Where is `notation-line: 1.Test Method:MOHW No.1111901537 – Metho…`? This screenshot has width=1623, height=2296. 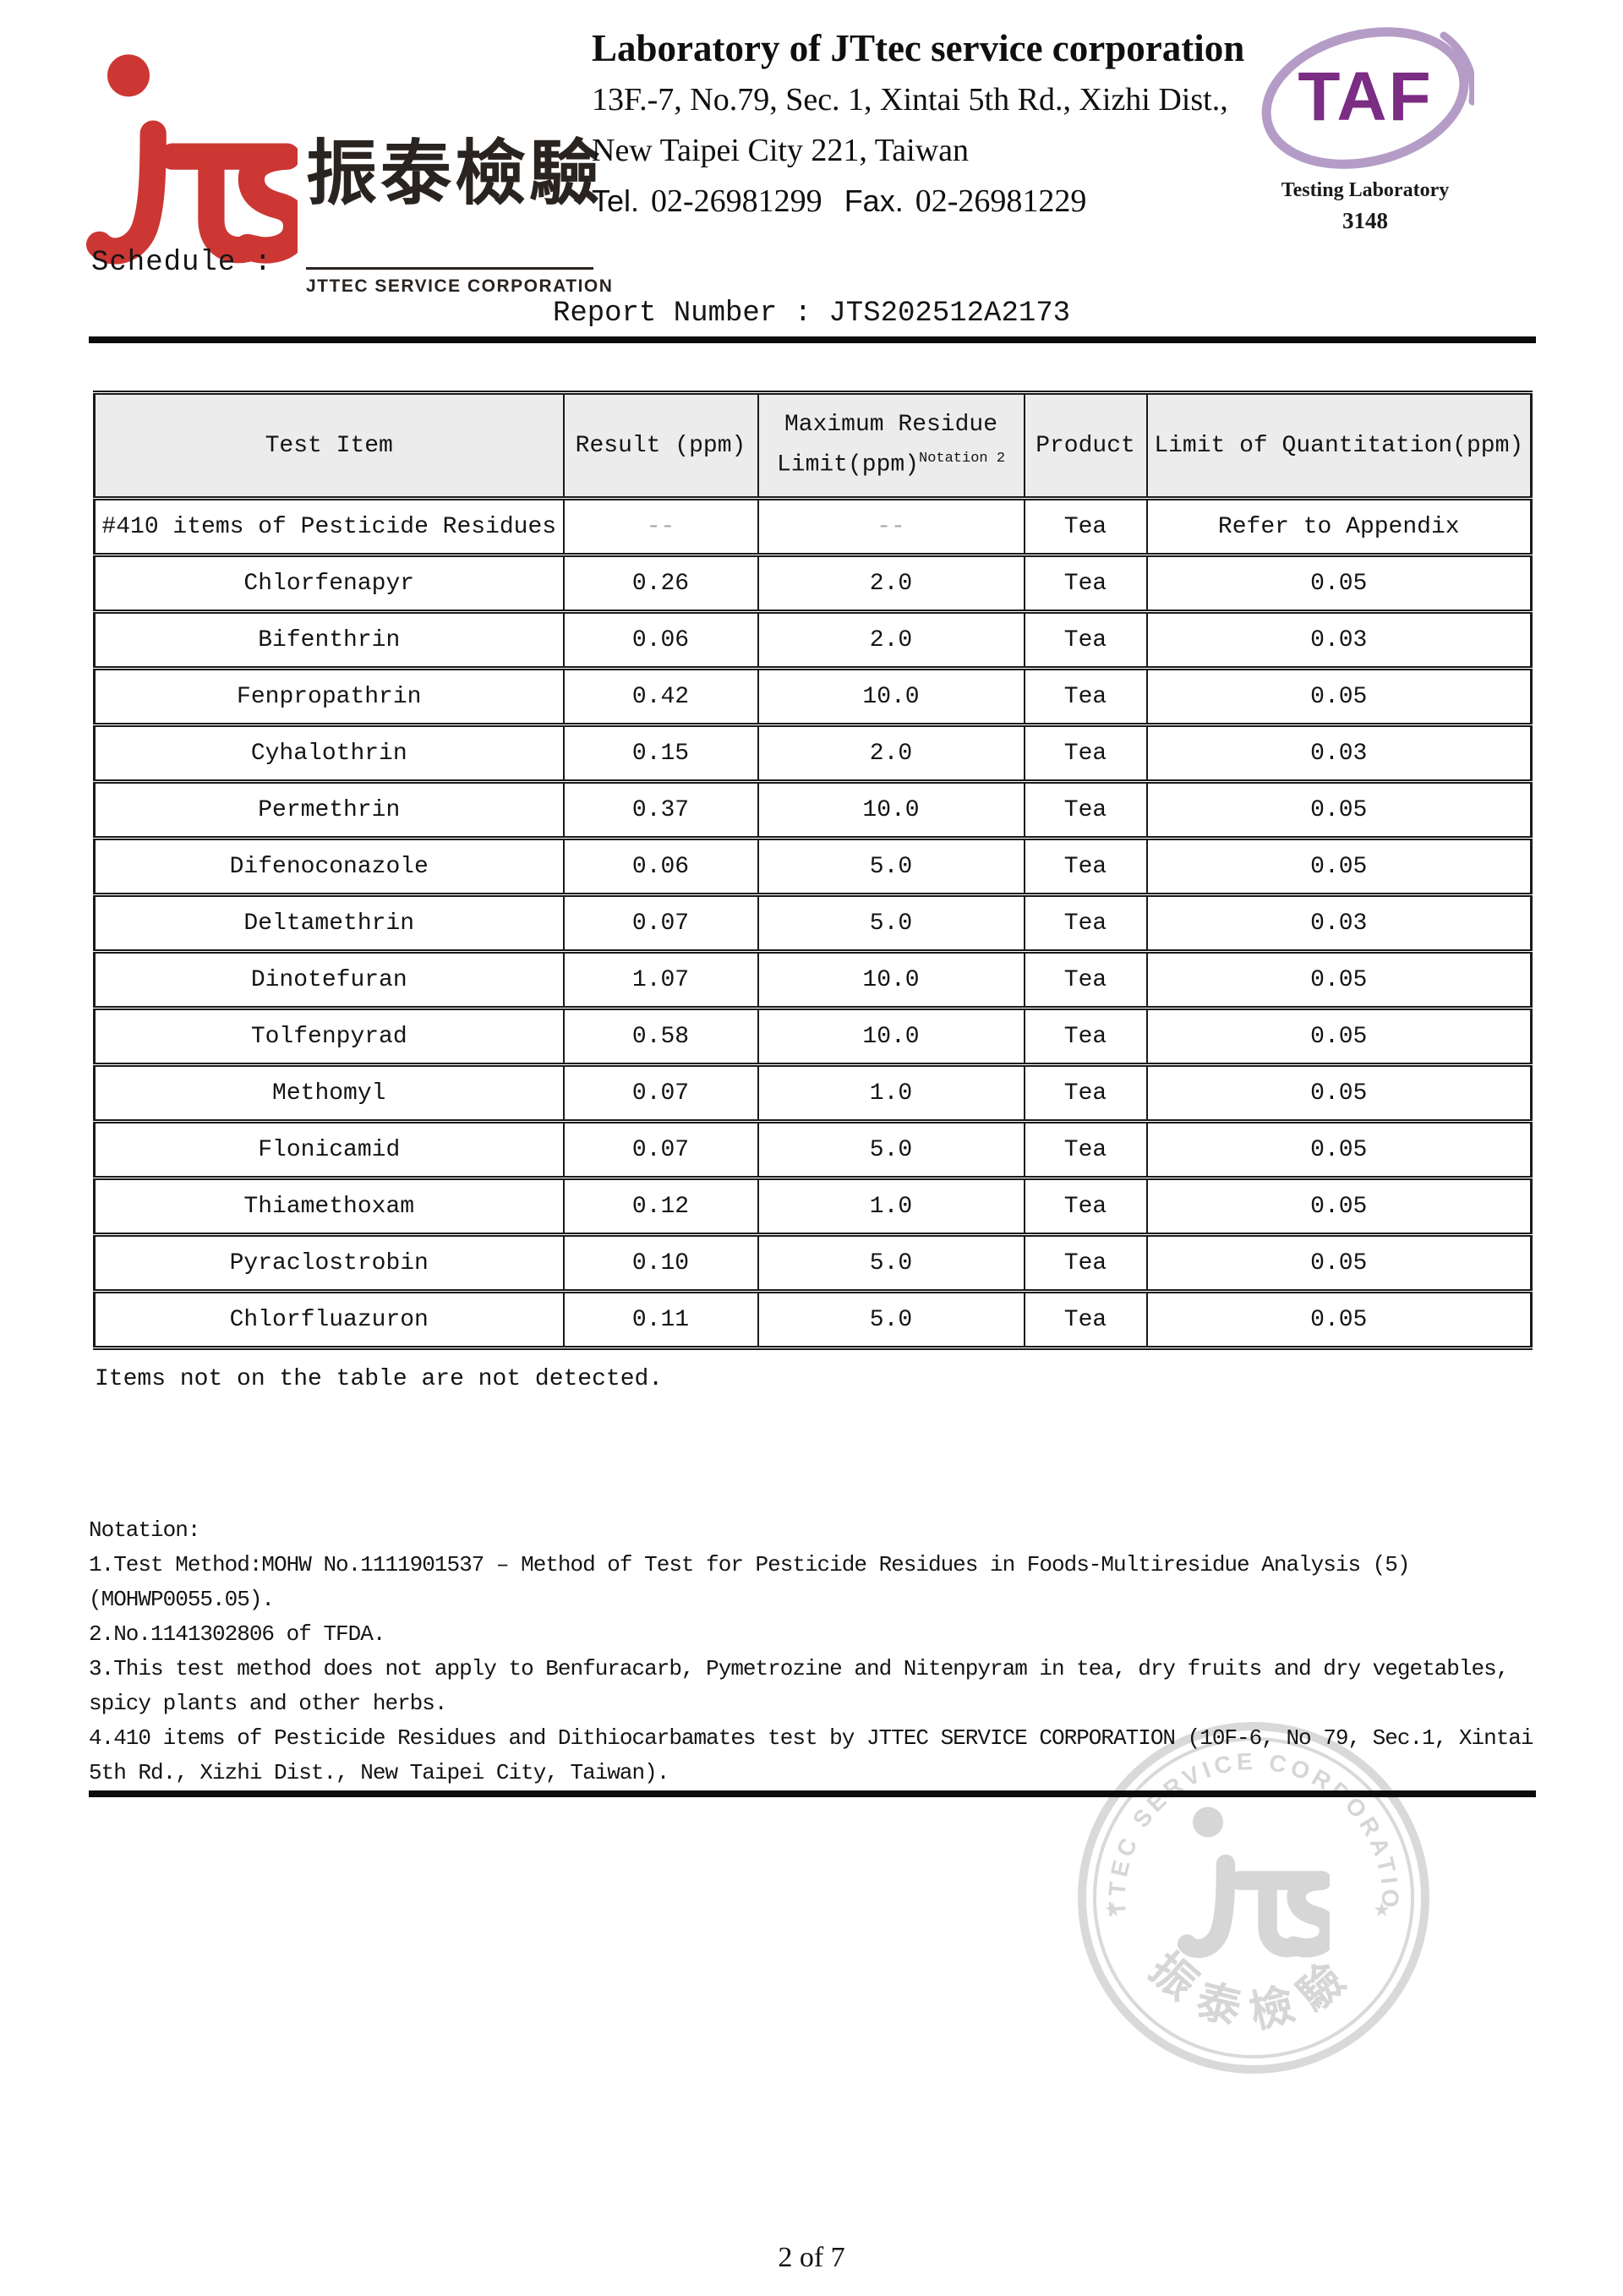
notation-line: 1.Test Method:MOHW No.1111901537 – Metho… is located at coordinates (749, 1564).